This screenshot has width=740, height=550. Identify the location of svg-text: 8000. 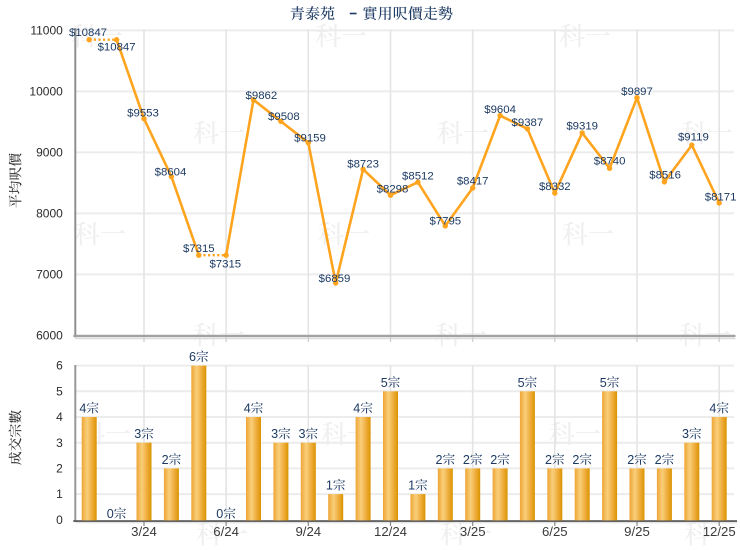
(49, 214).